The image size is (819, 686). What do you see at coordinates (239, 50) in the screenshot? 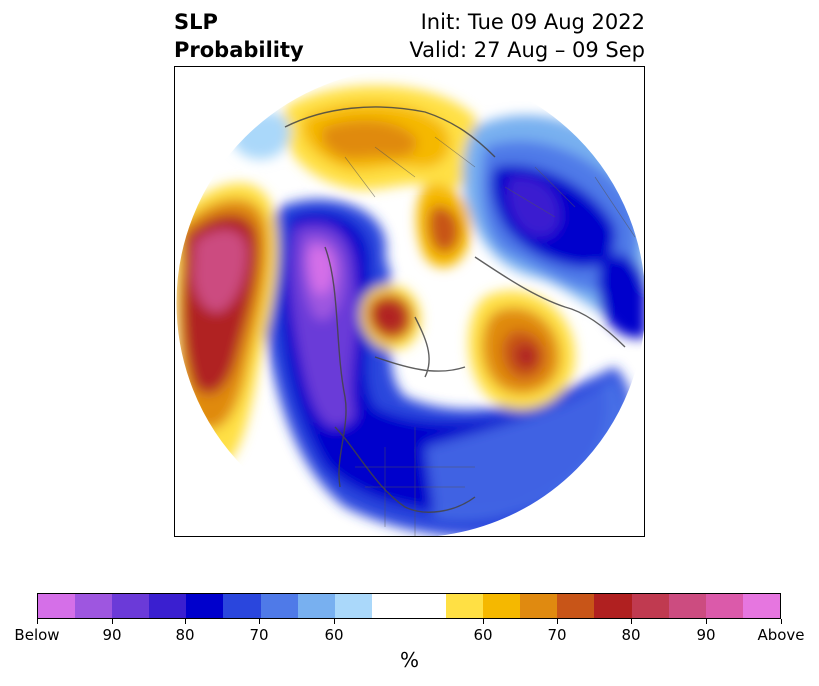
I see `title-line-2: Probability` at bounding box center [239, 50].